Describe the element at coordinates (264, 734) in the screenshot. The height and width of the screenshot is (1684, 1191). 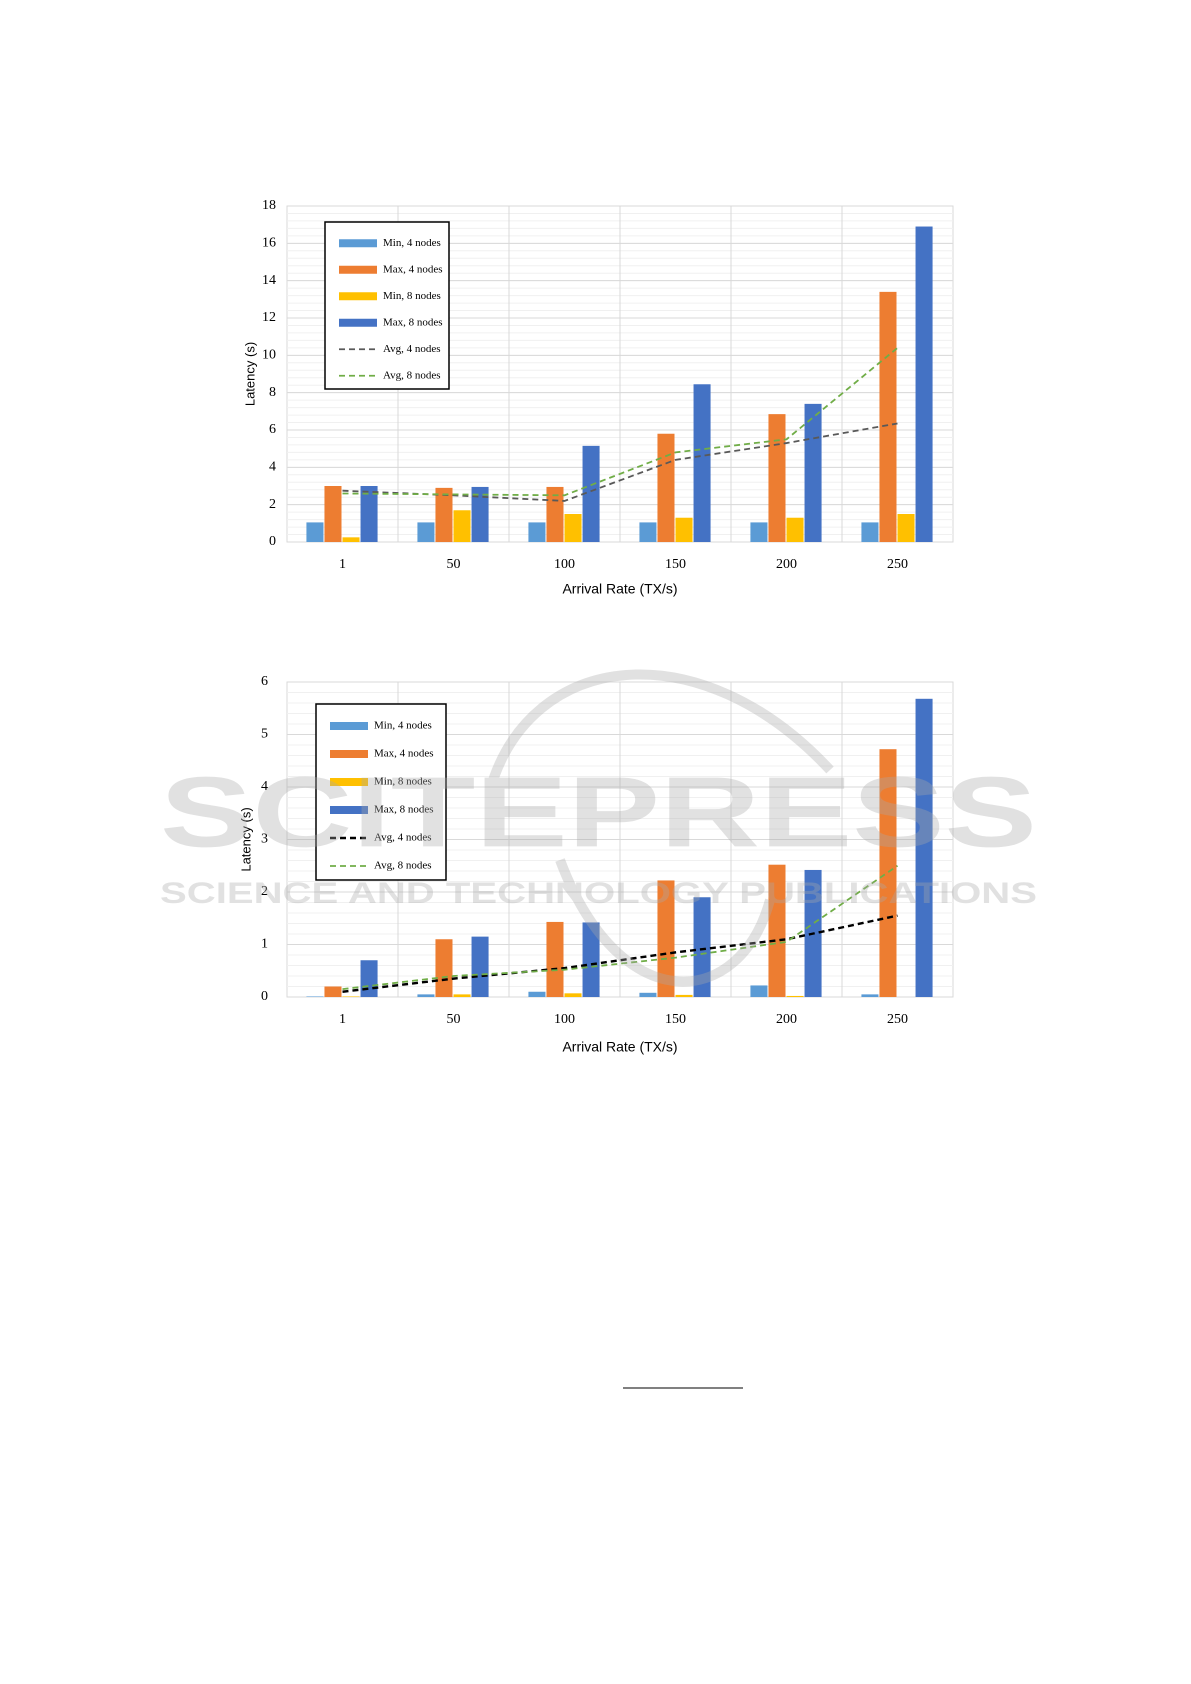
I see `y-tick-label: 5` at that location.